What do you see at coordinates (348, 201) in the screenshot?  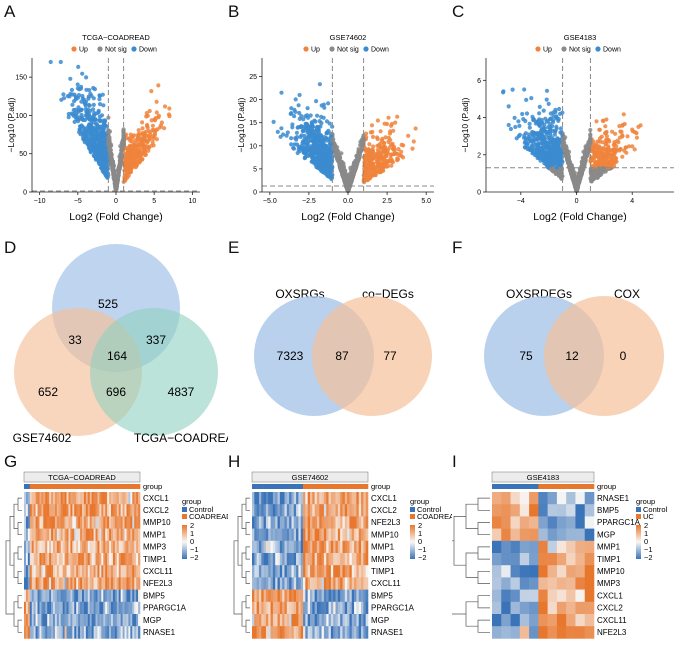 I see `x-tick-label: 0.0` at bounding box center [348, 201].